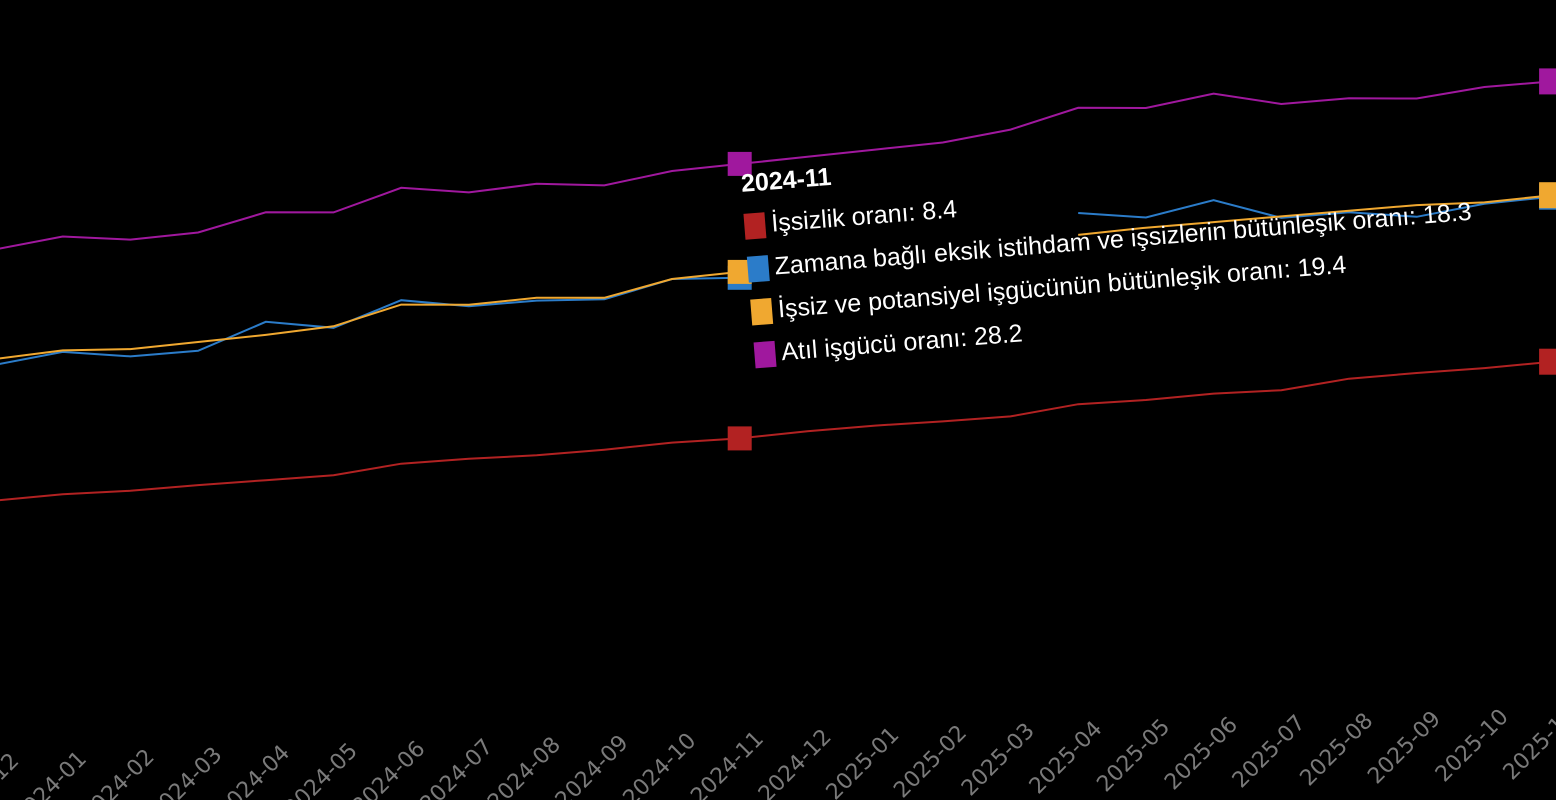  Describe the element at coordinates (762, 311) in the screenshot. I see `potansiyel-swatch` at that location.